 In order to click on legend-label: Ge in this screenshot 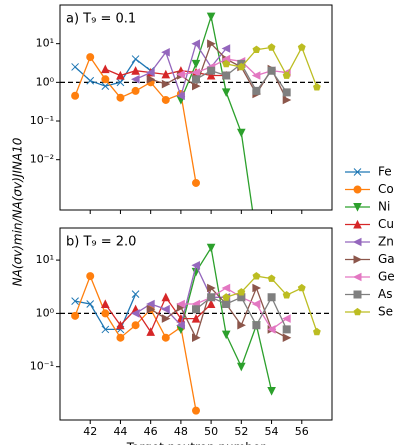, I will do `click(386, 277)`.